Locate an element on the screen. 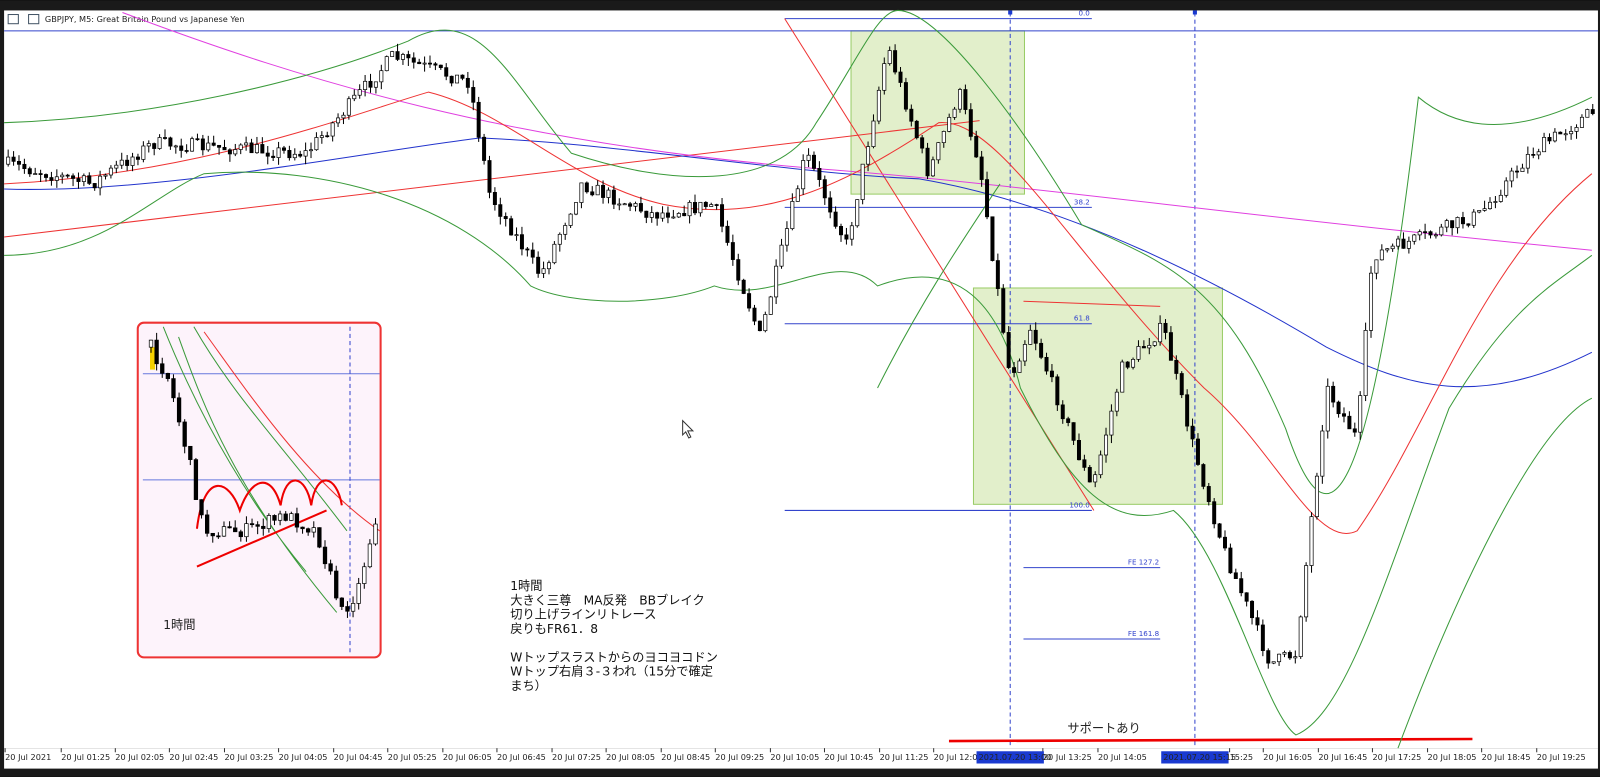  axis-label: 20 Jul 05:25 is located at coordinates (412, 757).